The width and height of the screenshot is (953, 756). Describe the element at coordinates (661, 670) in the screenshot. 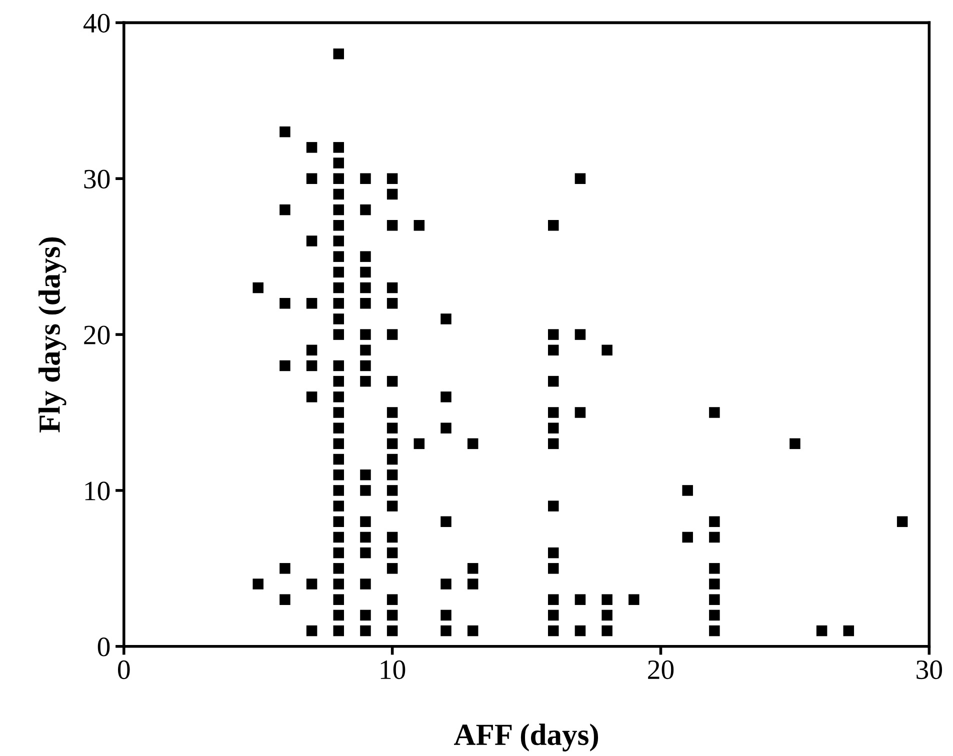

I see `x-tick-label: 20` at that location.